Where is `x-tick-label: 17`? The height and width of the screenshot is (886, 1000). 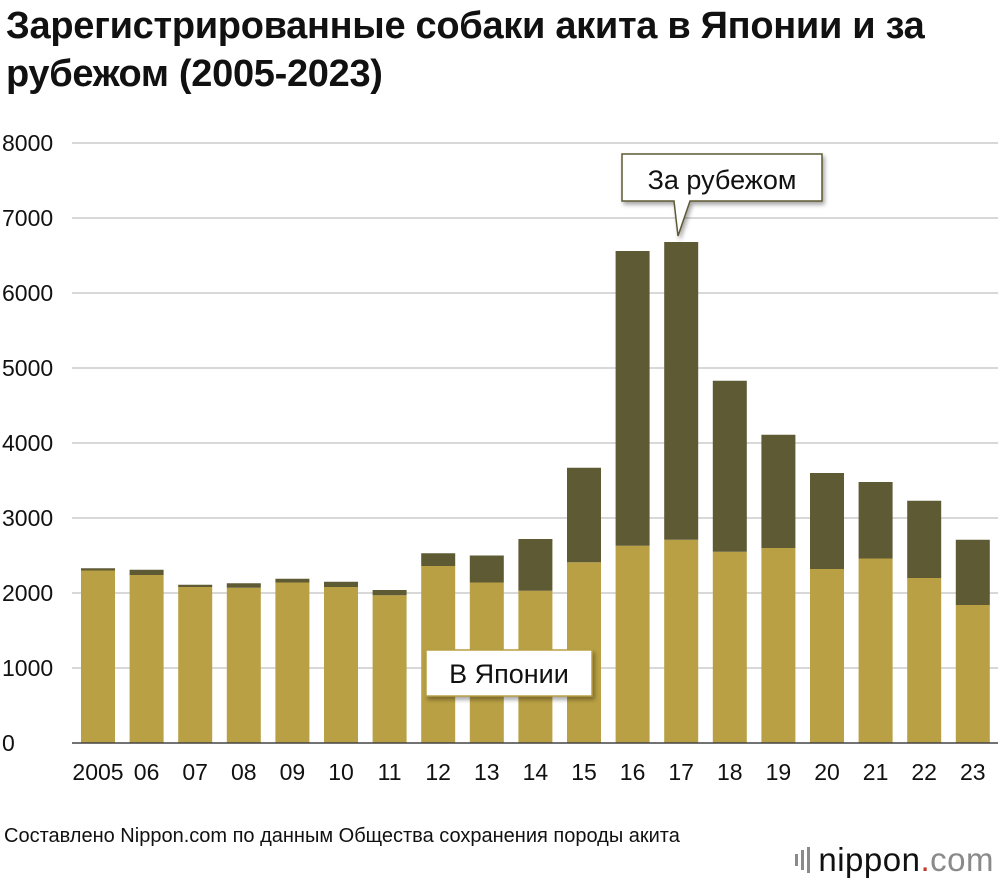 x-tick-label: 17 is located at coordinates (681, 772).